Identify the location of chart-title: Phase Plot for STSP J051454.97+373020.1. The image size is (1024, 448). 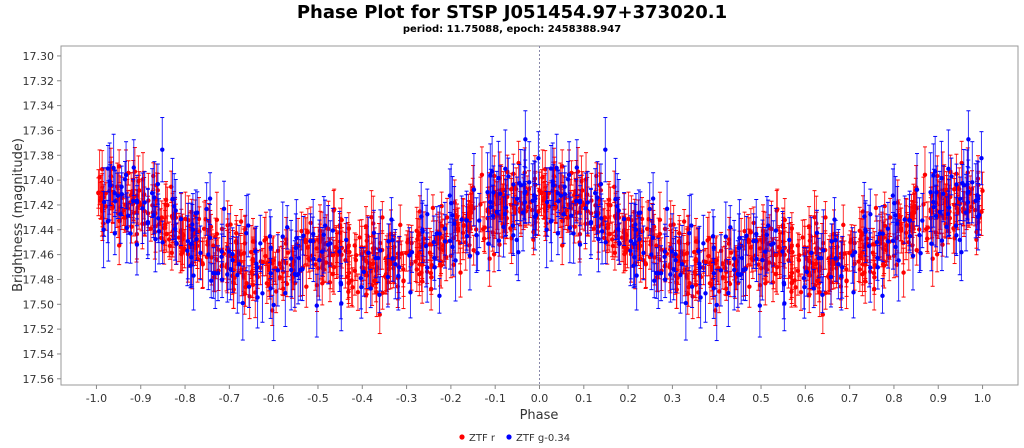
(512, 12).